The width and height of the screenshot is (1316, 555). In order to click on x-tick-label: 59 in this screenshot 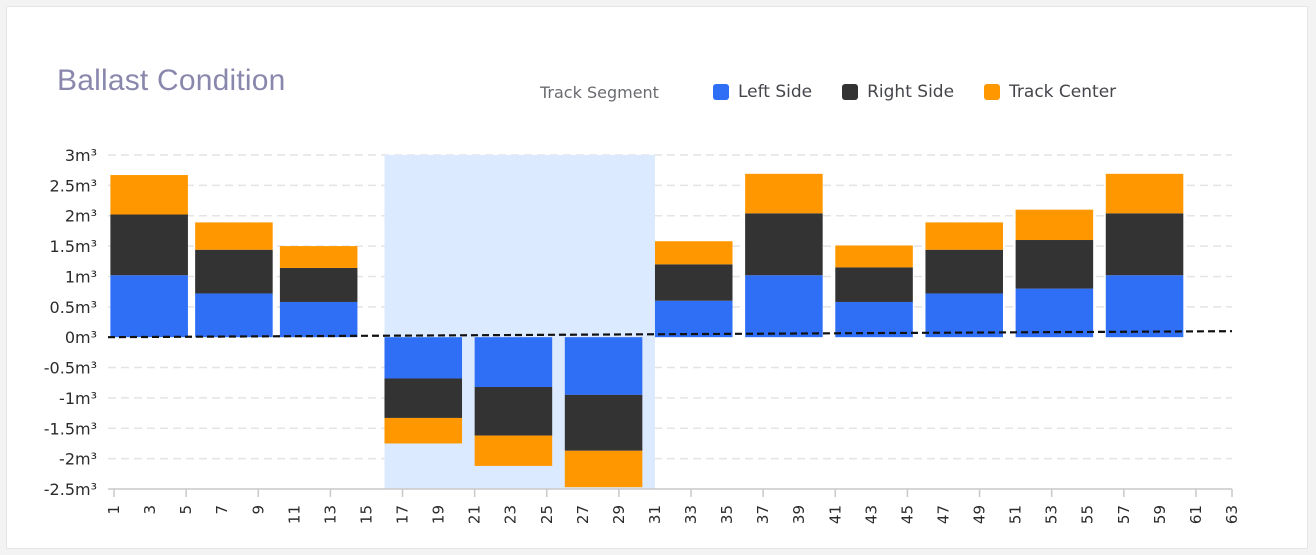, I will do `click(1160, 514)`.